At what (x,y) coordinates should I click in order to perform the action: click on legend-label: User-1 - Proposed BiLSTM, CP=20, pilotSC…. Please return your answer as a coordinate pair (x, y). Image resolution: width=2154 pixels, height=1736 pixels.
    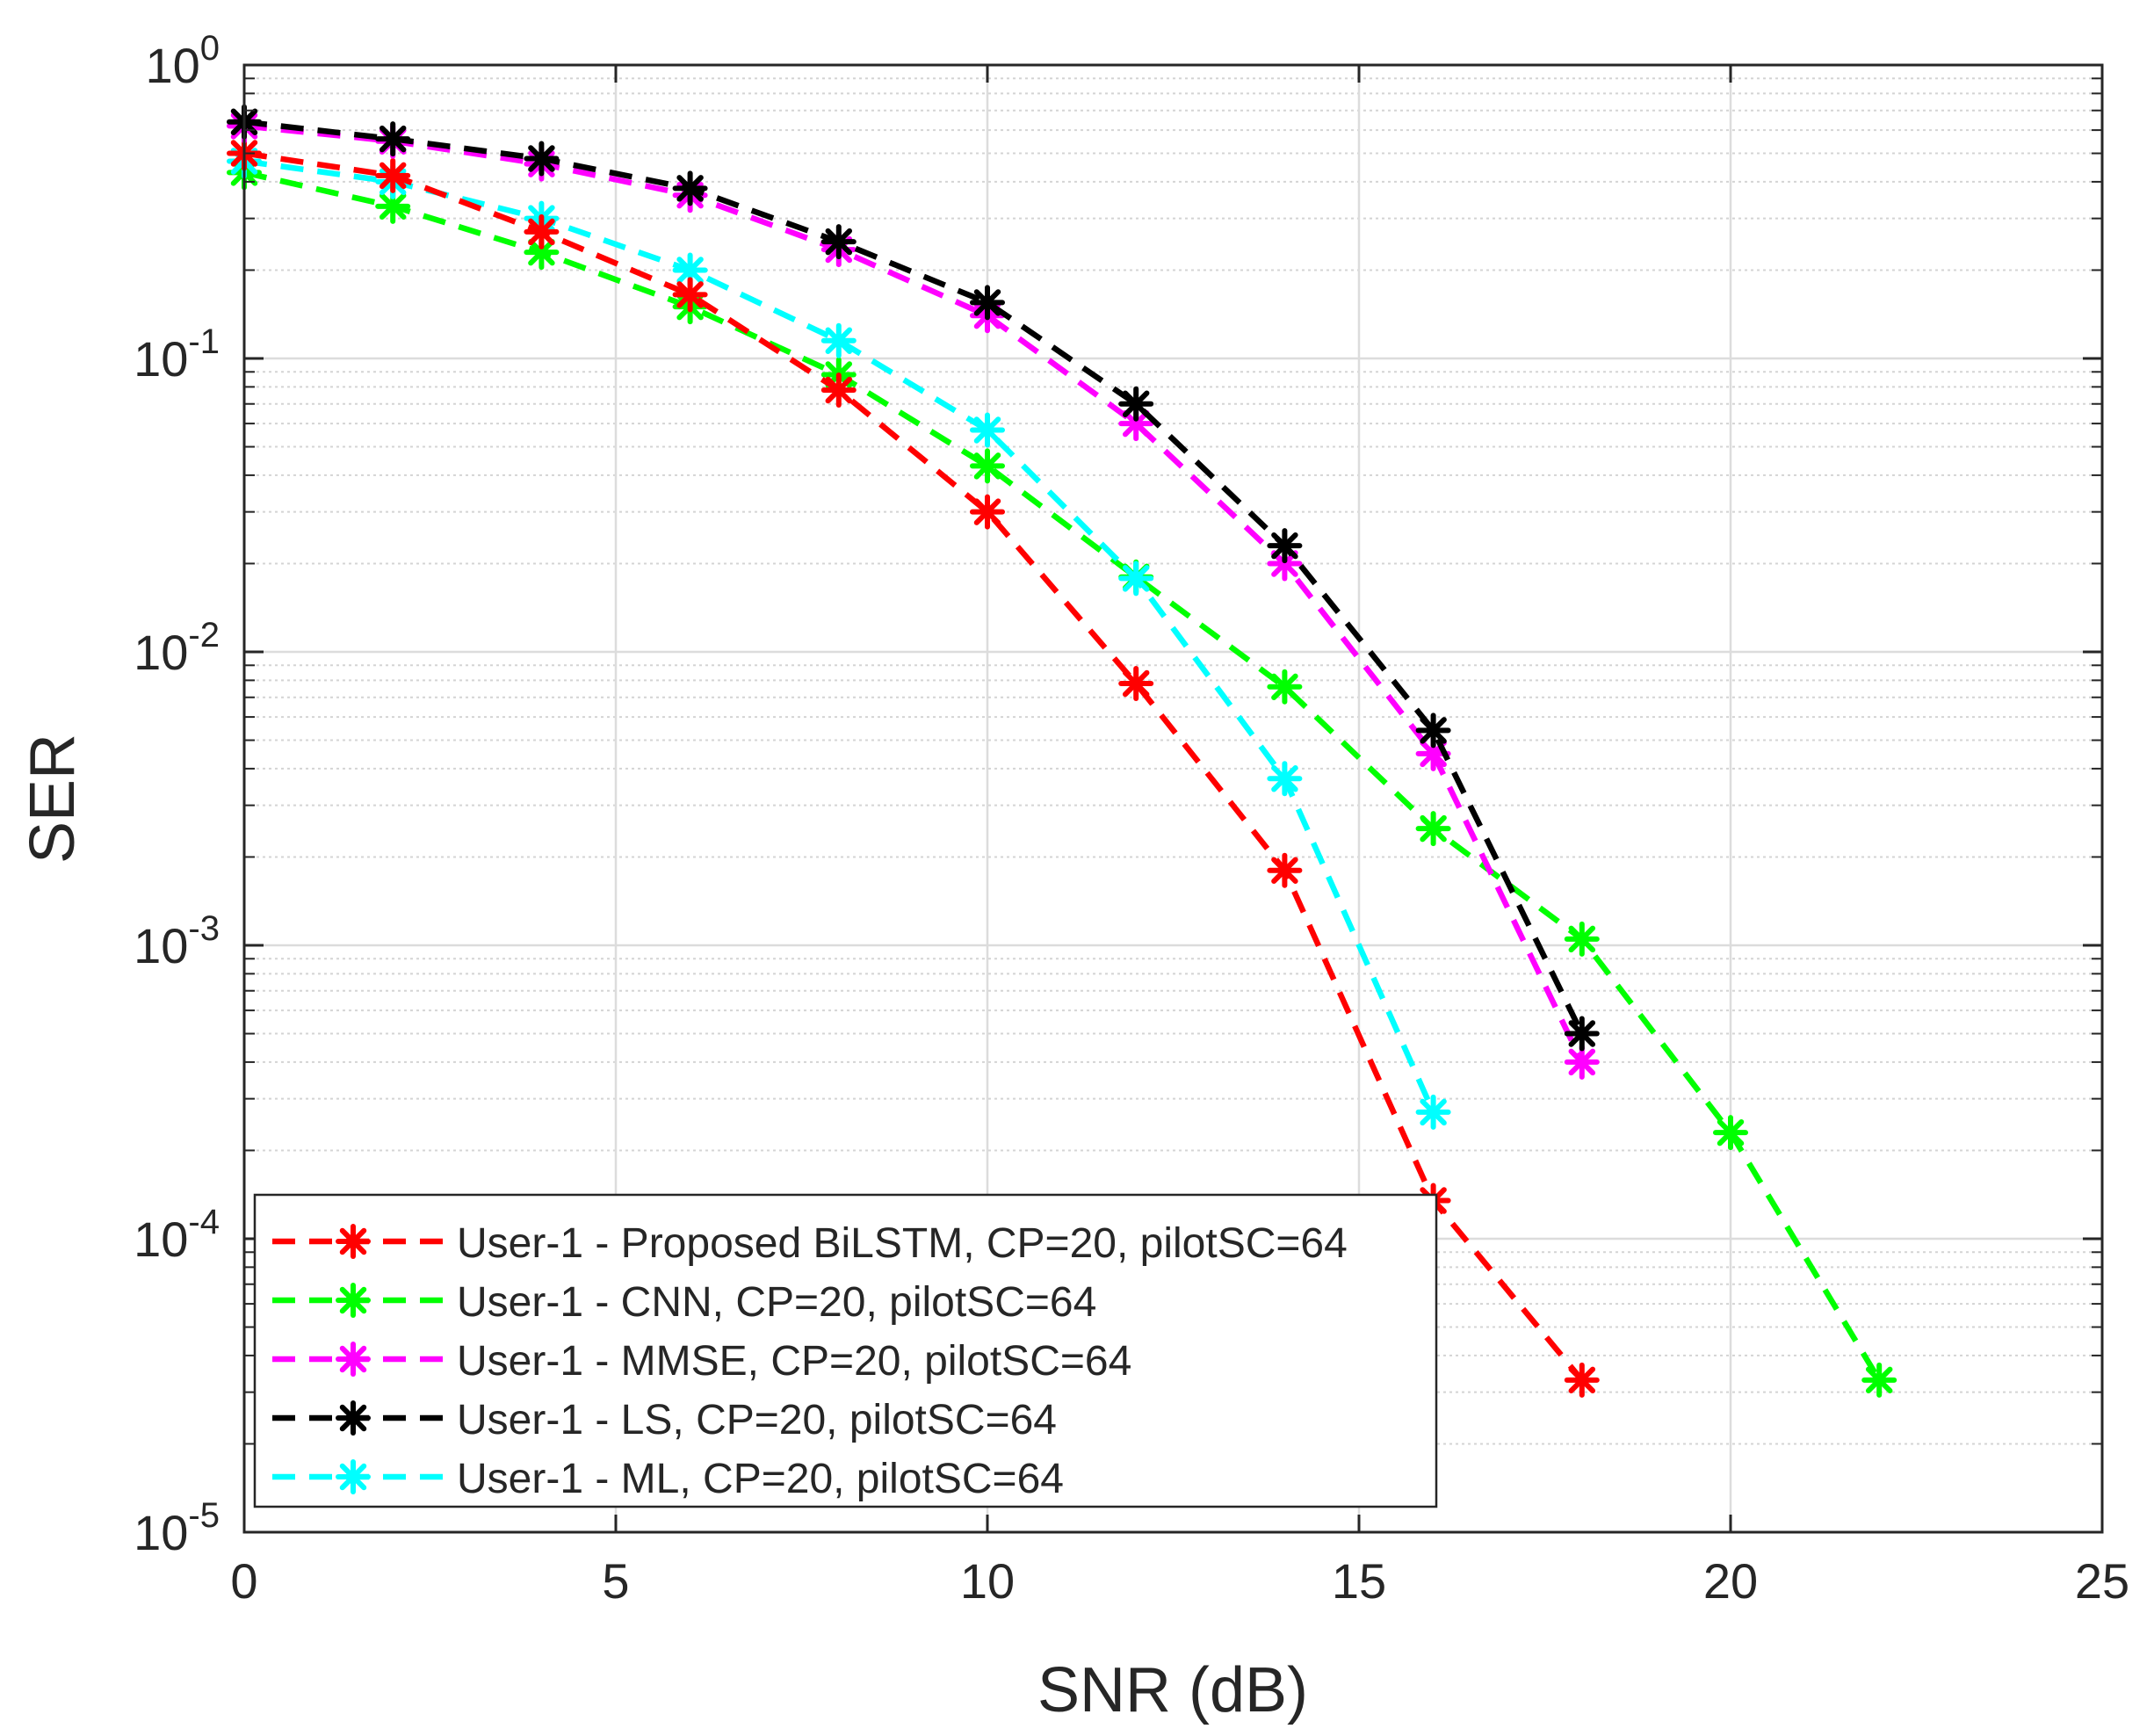
    Looking at the image, I should click on (902, 1243).